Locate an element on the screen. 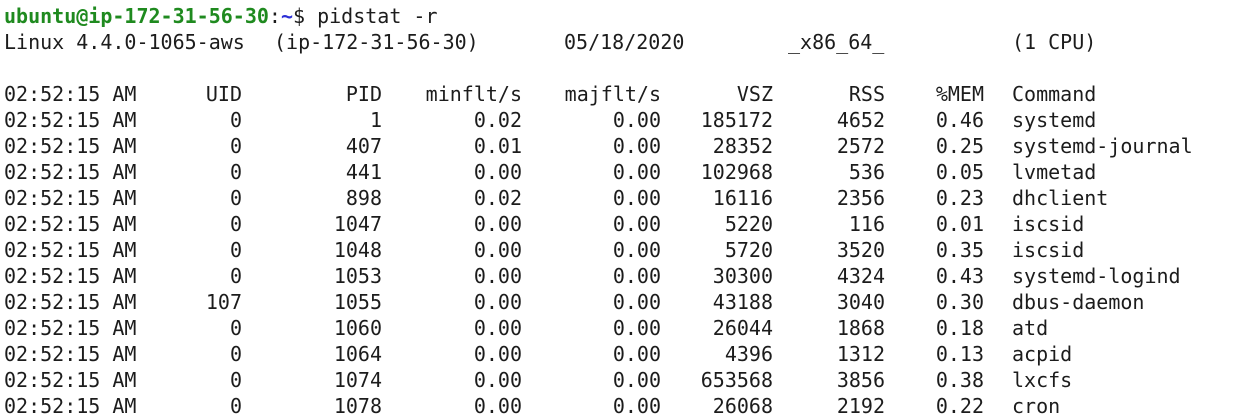 The height and width of the screenshot is (420, 1238). row-vsz: 30300 is located at coordinates (742, 276).